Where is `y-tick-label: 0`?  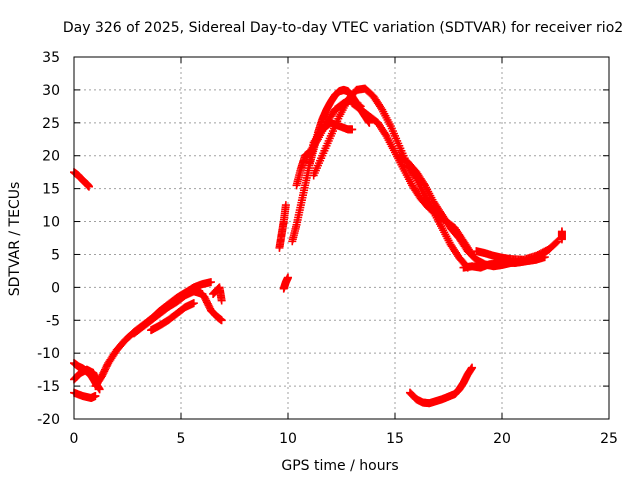
y-tick-label: 0 is located at coordinates (55, 288).